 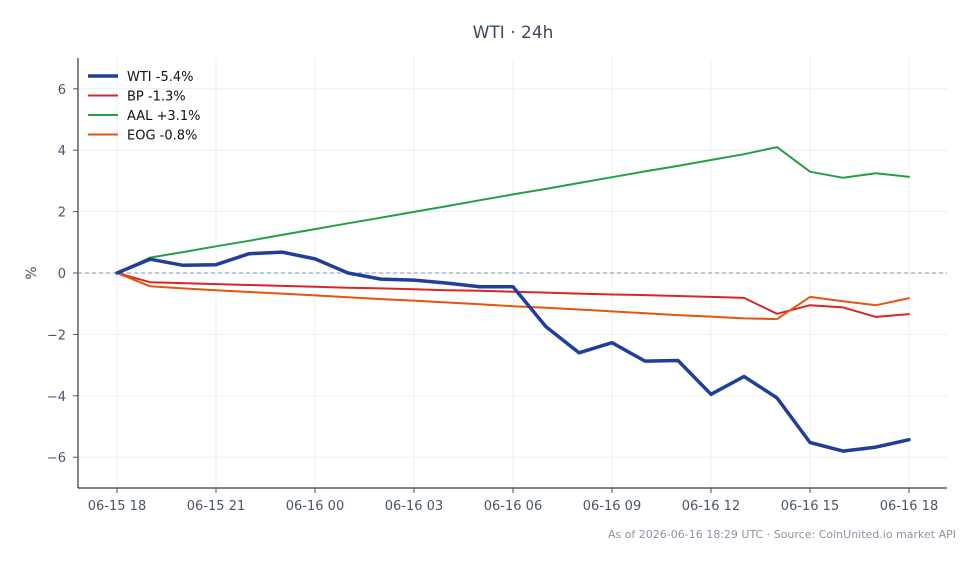 What do you see at coordinates (144, 107) in the screenshot?
I see `legend: WTI -5.4% BP -1.3% AAL +3.1% EOG -0.8%` at bounding box center [144, 107].